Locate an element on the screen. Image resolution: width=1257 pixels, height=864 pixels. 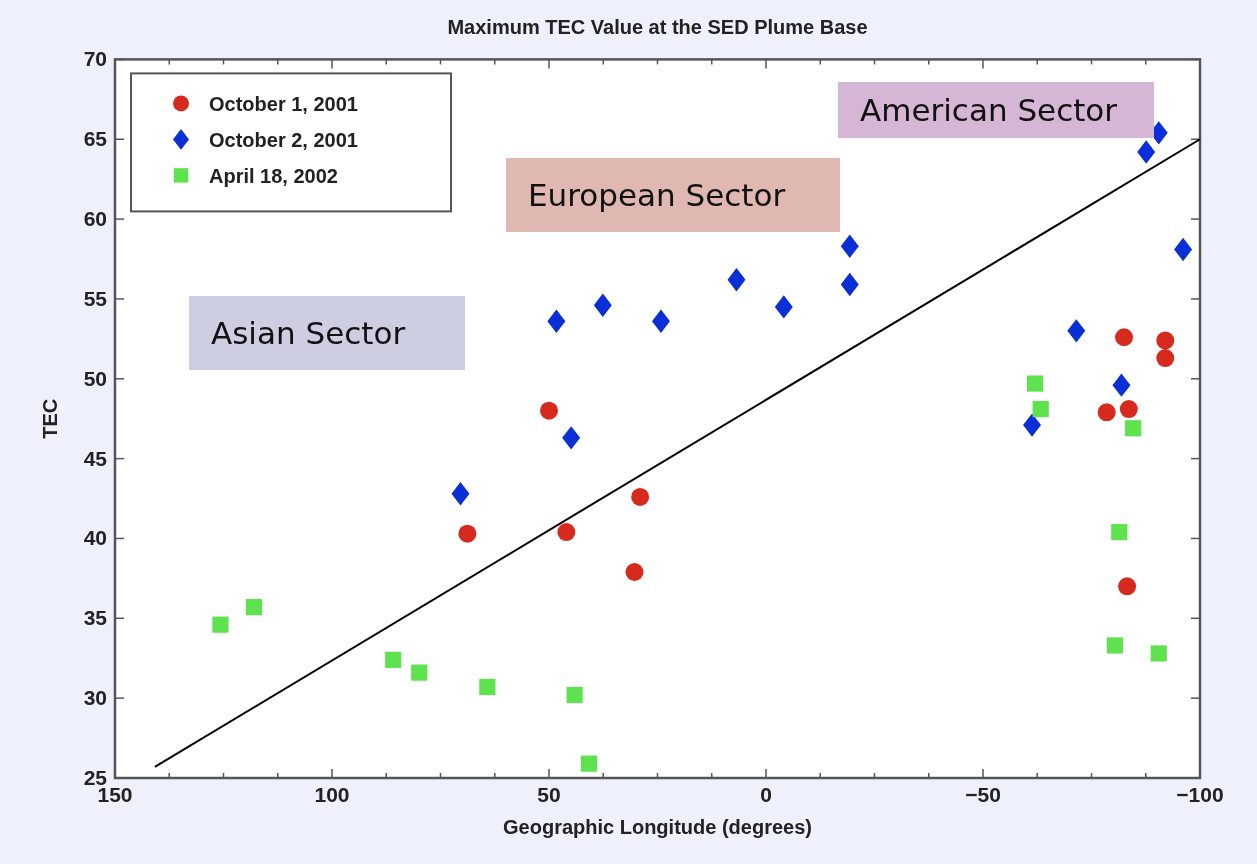
y-tick-label: 40 is located at coordinates (95, 538).